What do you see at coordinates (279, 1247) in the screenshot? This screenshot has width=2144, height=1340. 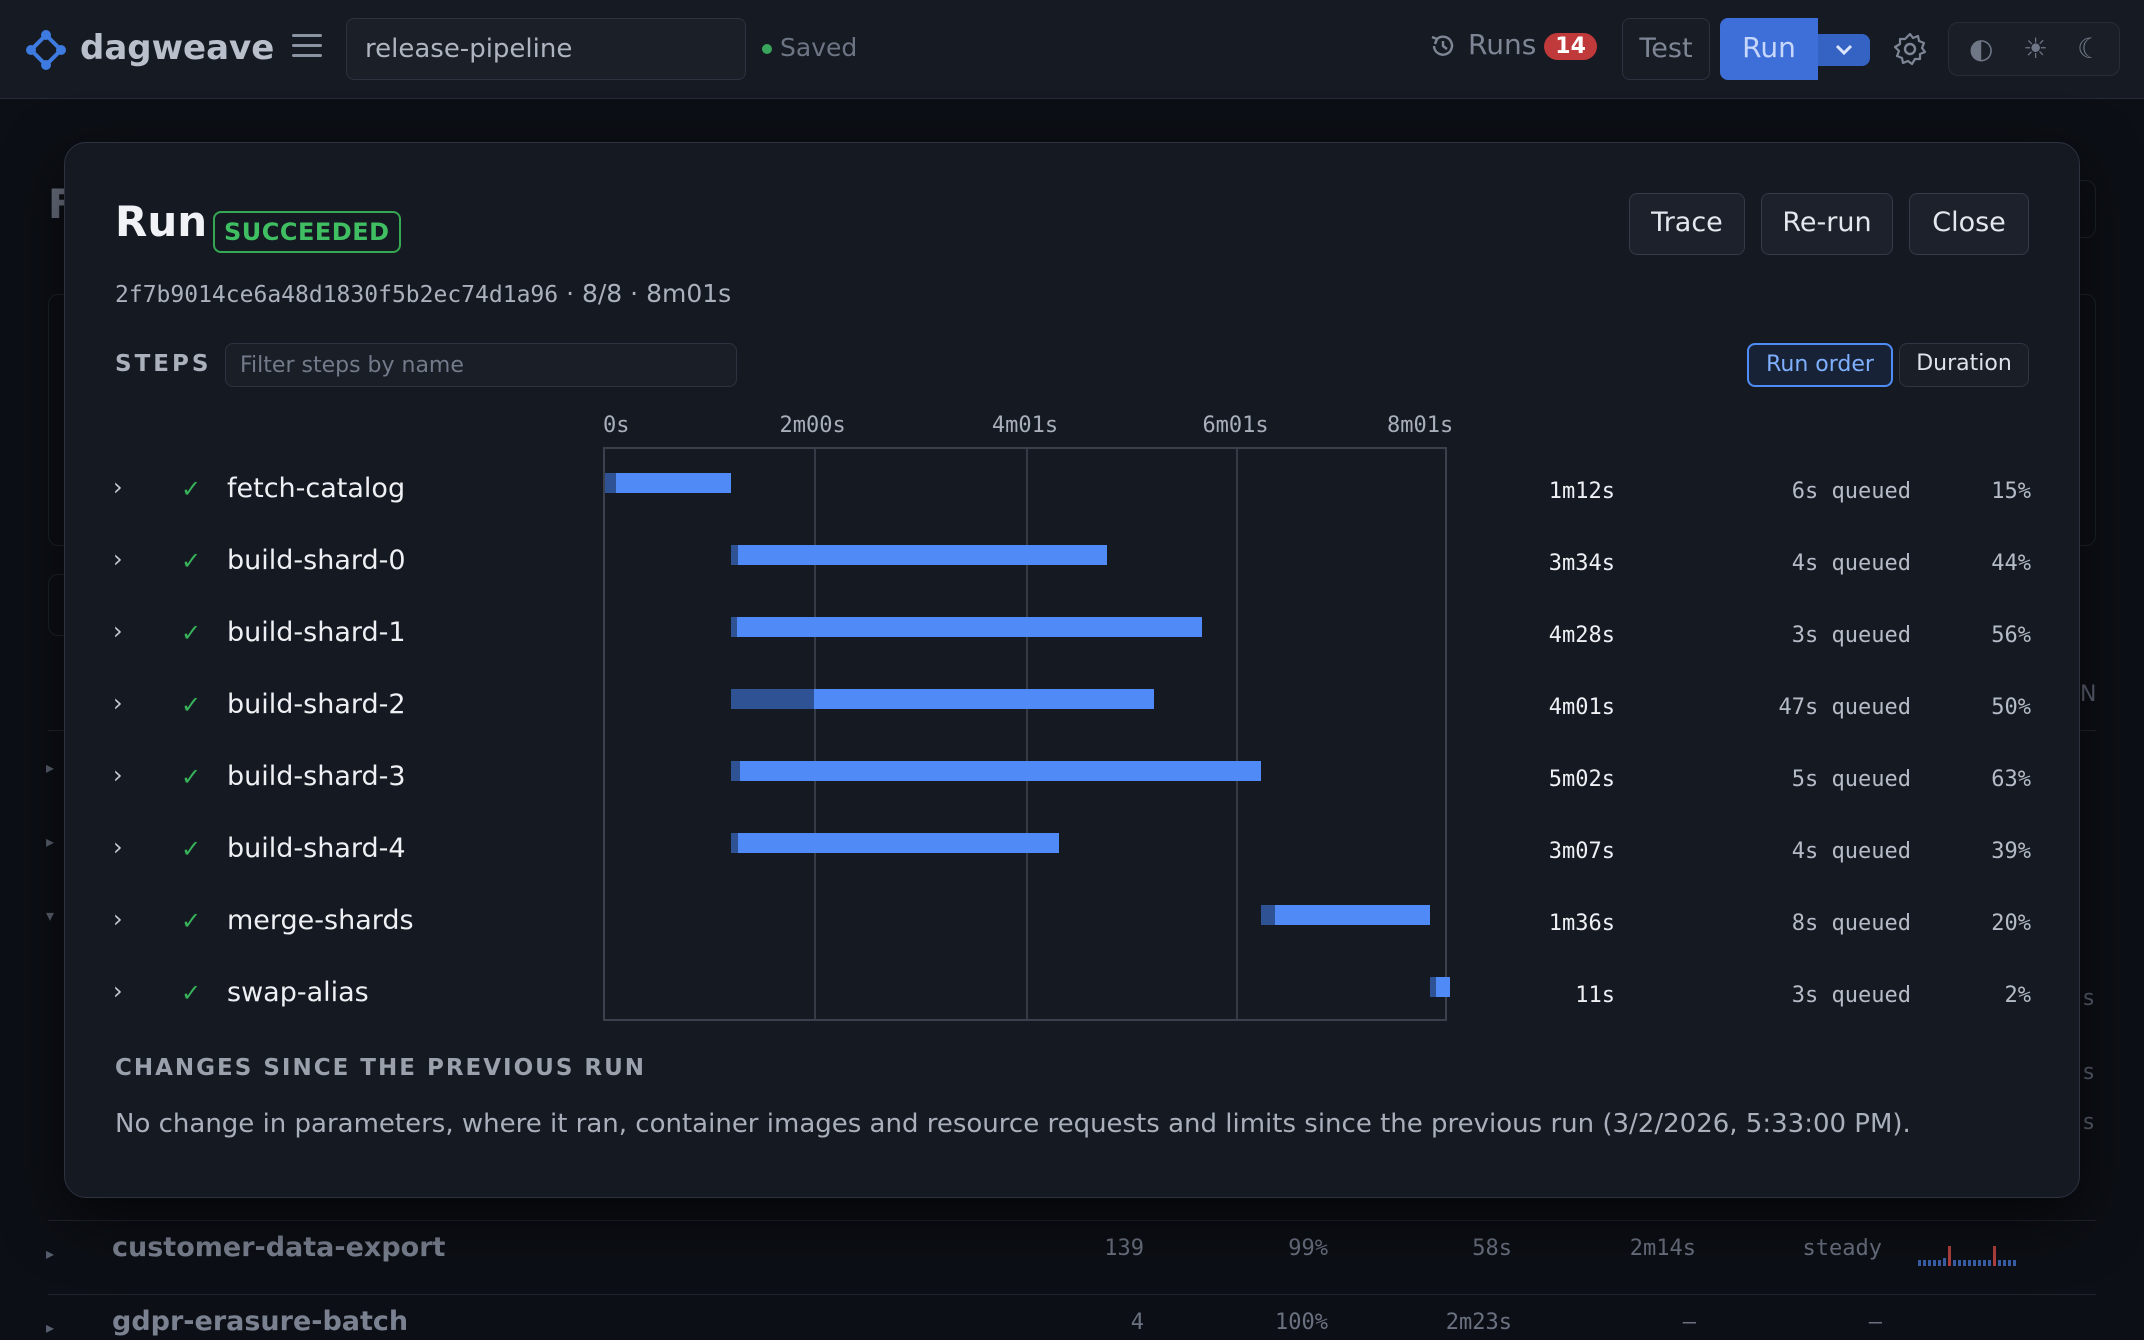 I see `pipeline-name: customer-data-export` at bounding box center [279, 1247].